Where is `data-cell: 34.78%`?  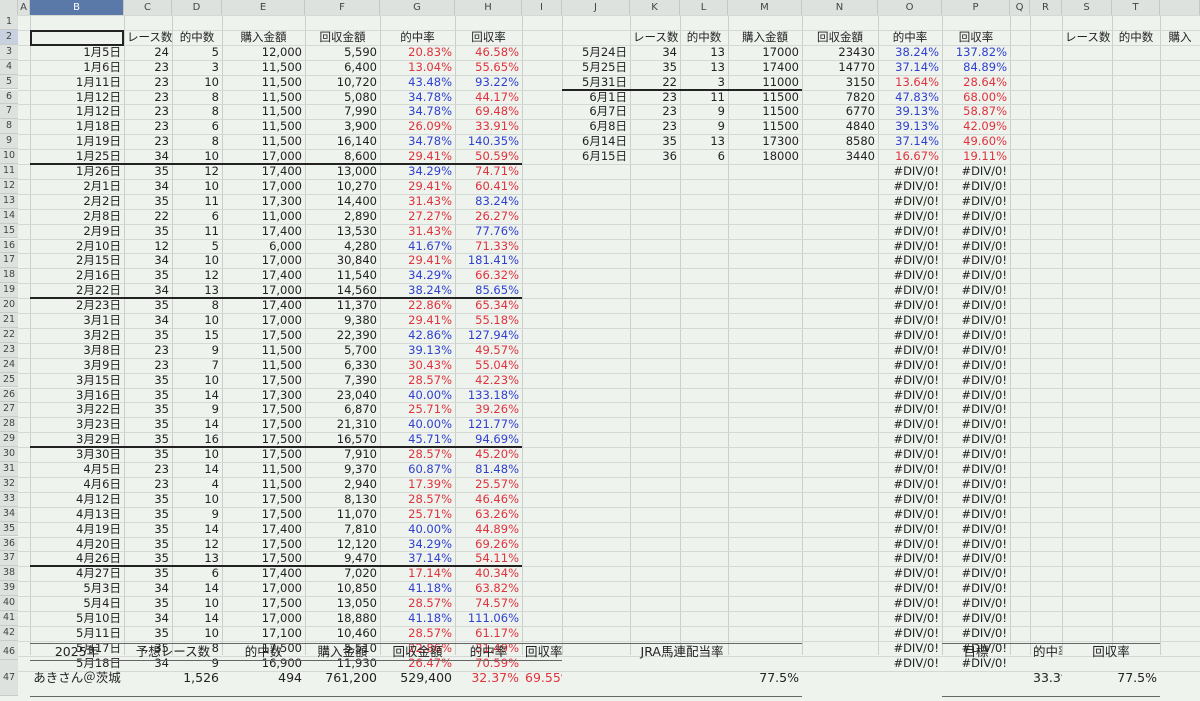
data-cell: 34.78% is located at coordinates (430, 141).